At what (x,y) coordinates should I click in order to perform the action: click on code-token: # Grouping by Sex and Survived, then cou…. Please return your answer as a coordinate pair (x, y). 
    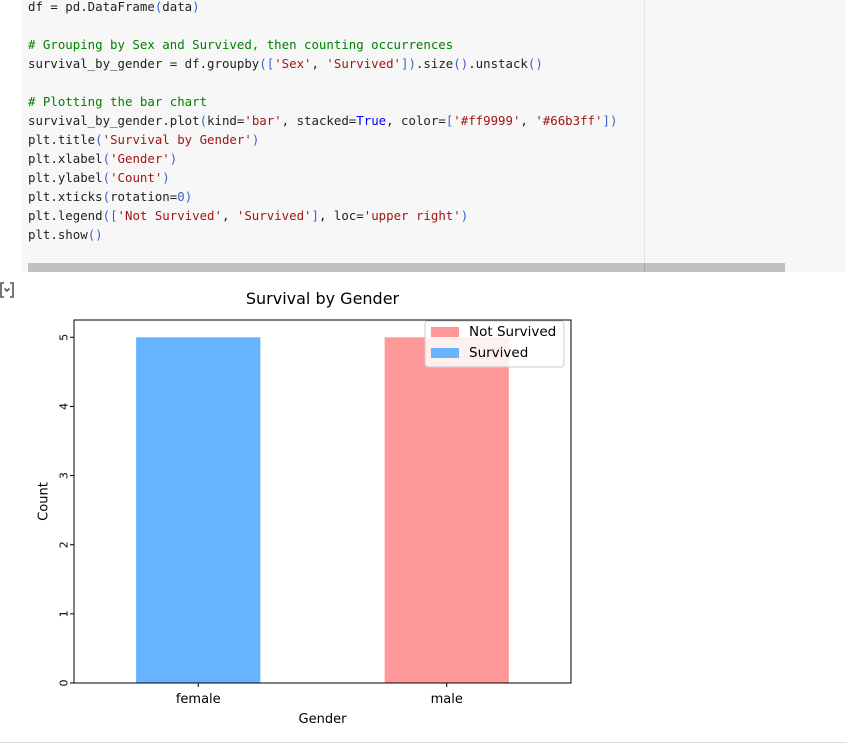
    Looking at the image, I should click on (241, 44).